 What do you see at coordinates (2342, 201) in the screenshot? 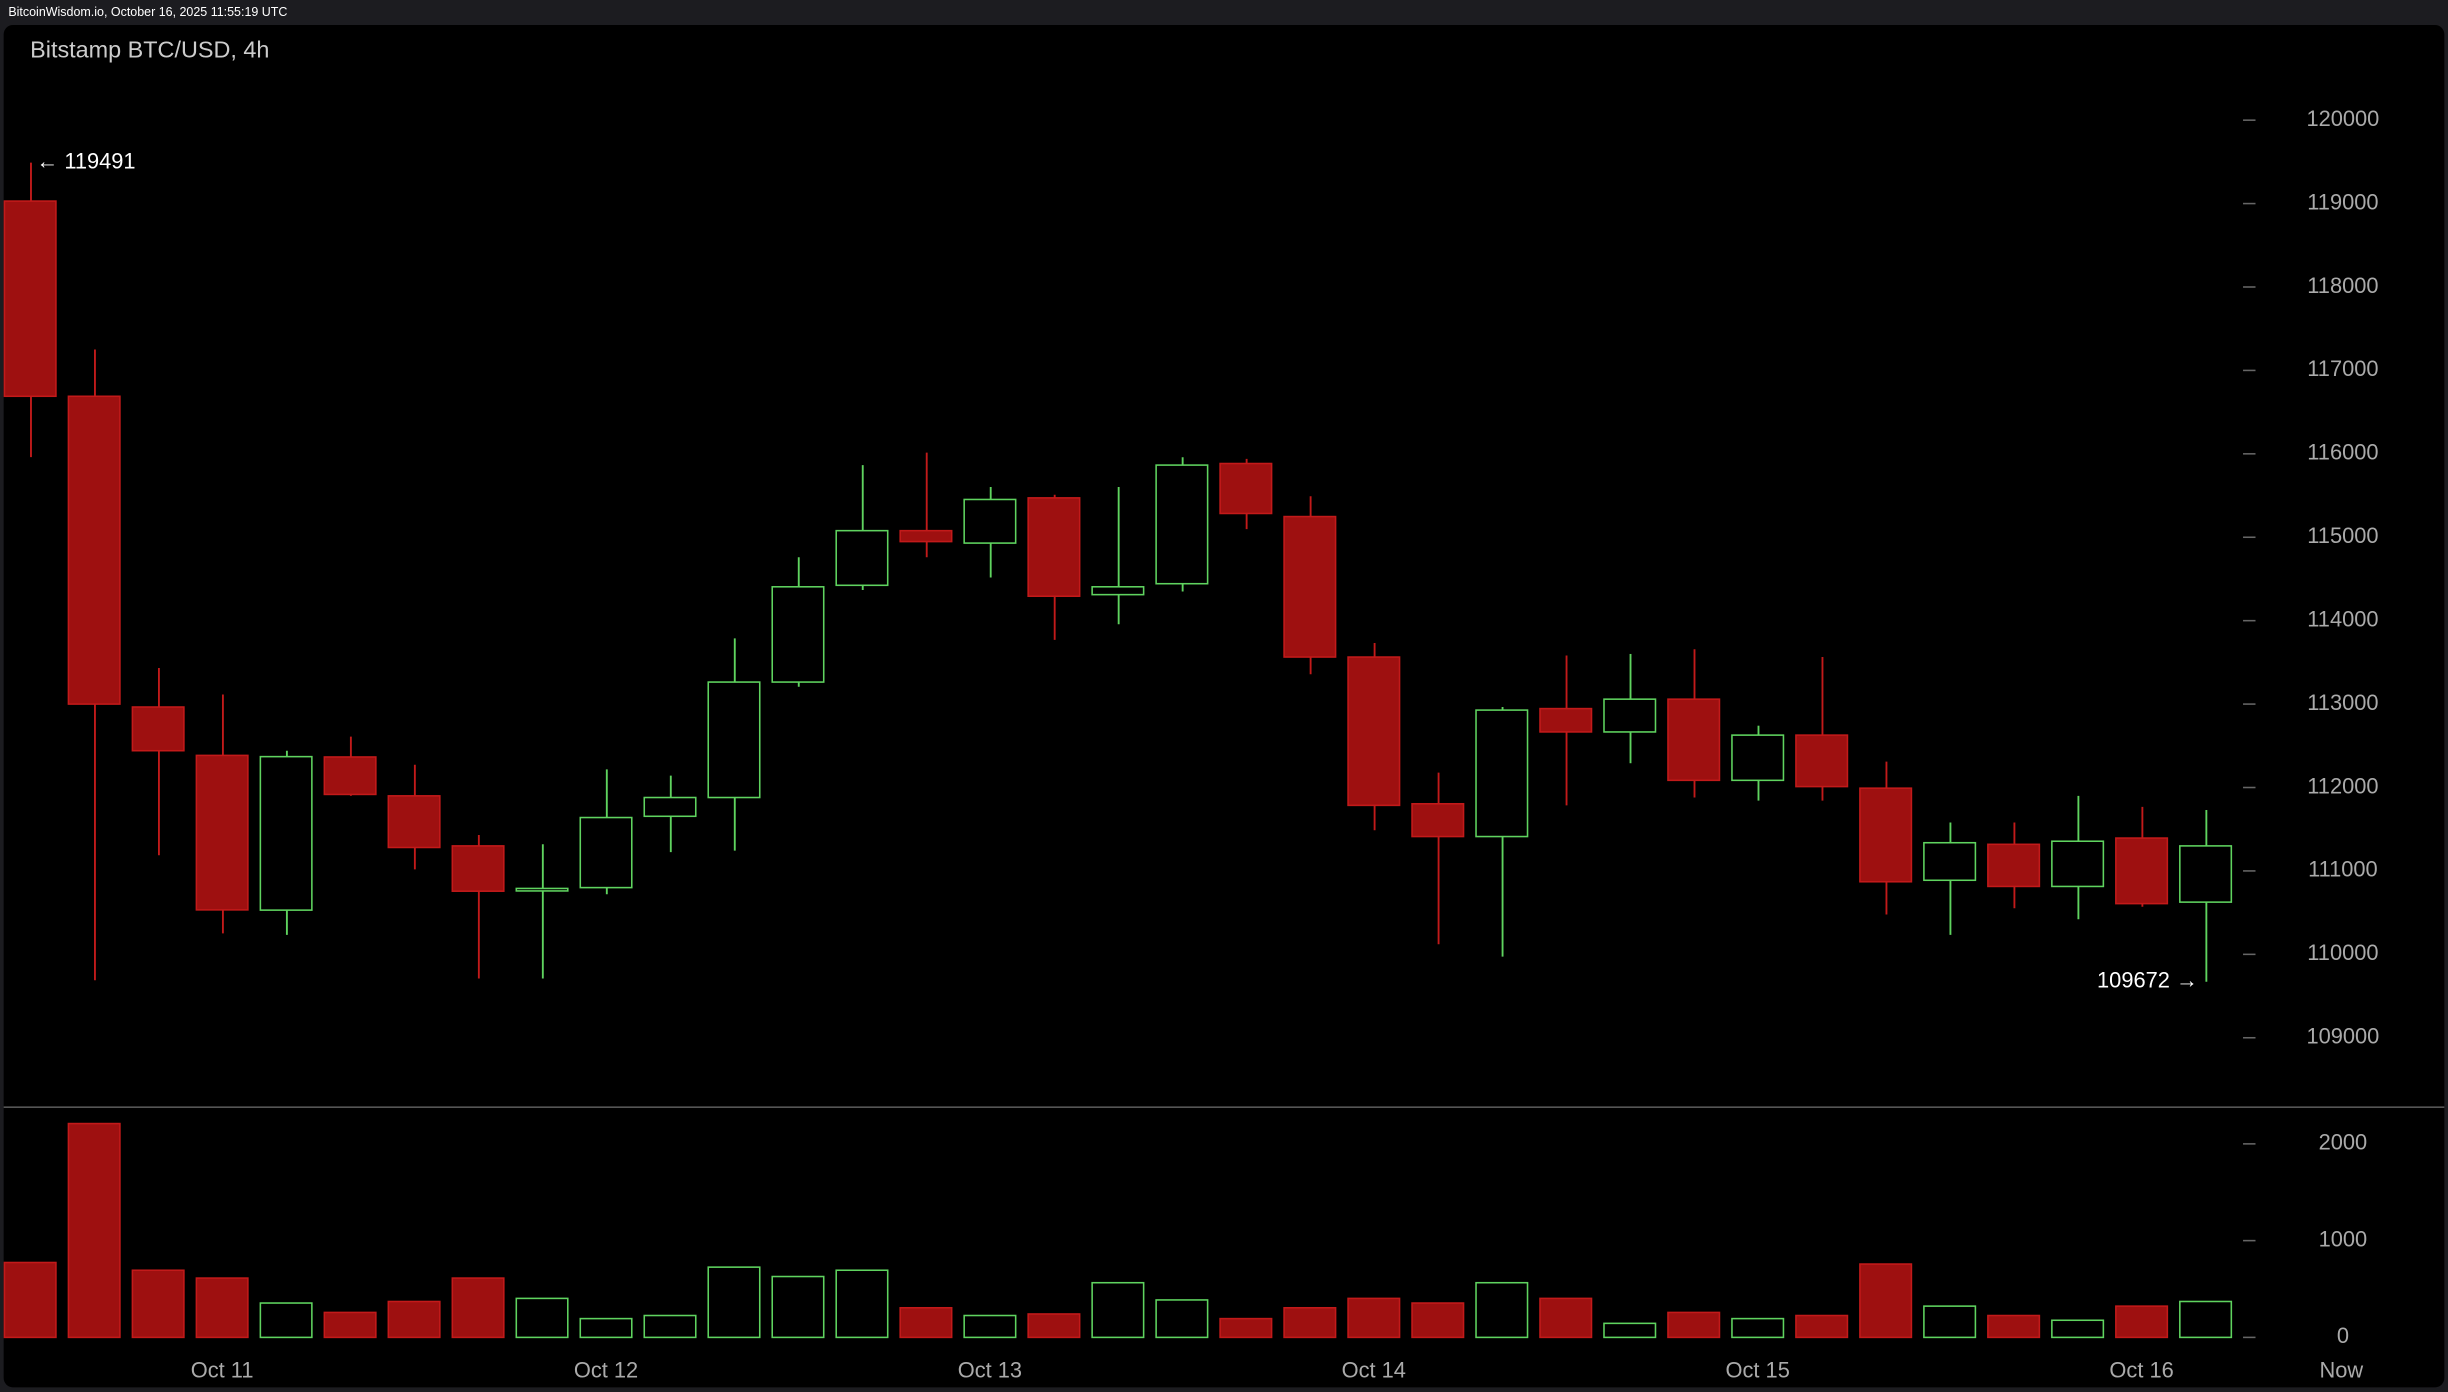
I see `y-tick-label: 119000` at bounding box center [2342, 201].